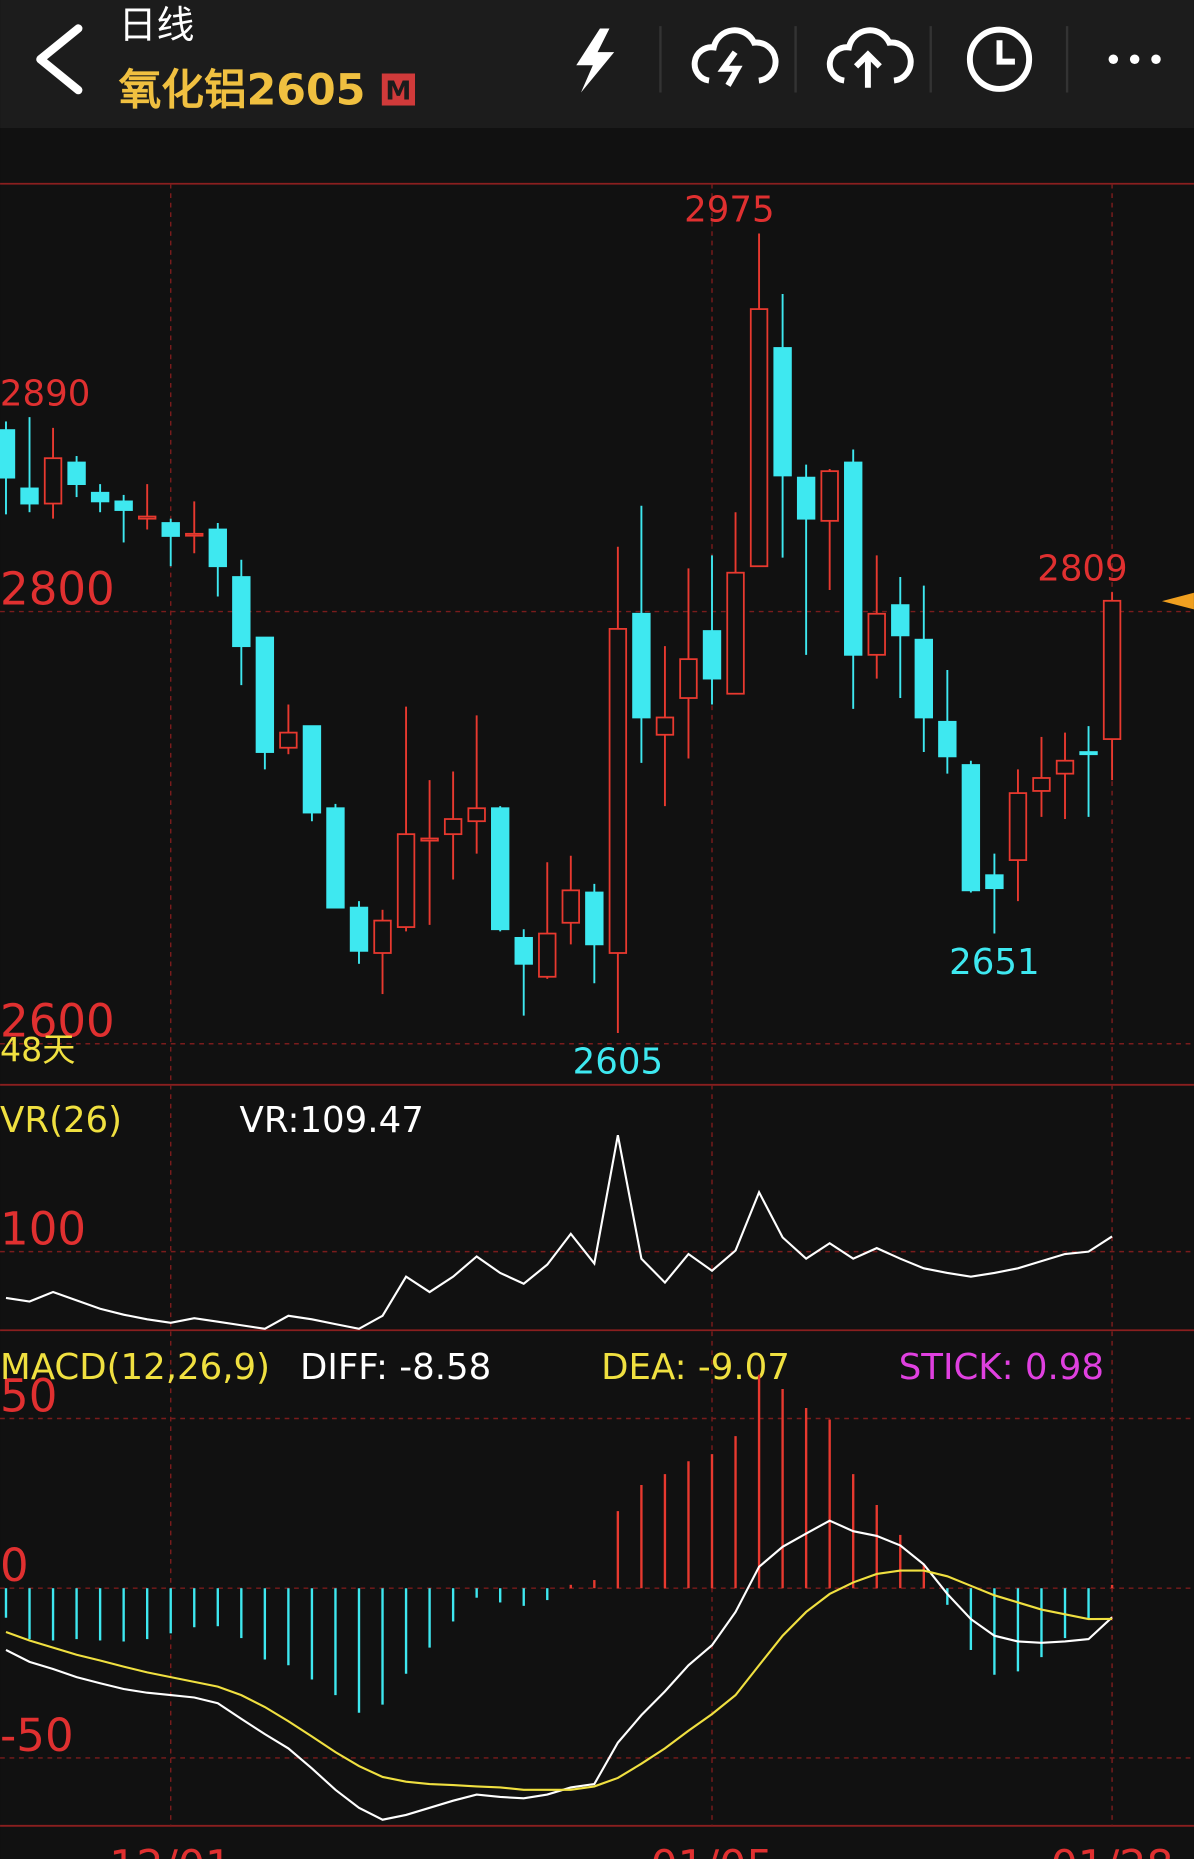 This screenshot has width=1194, height=1859. Describe the element at coordinates (994, 962) in the screenshot. I see `extreme-label: 2651` at that location.